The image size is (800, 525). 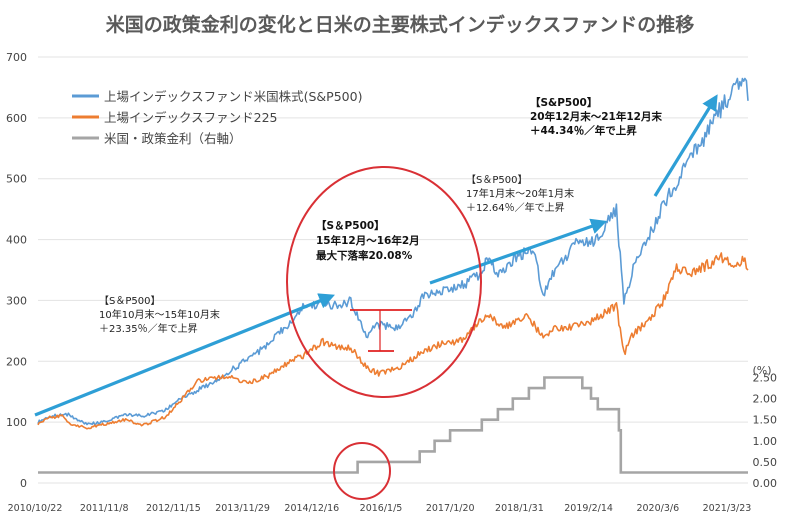 What do you see at coordinates (519, 508) in the screenshot?
I see `x-tick-label: 2018/1/31` at bounding box center [519, 508].